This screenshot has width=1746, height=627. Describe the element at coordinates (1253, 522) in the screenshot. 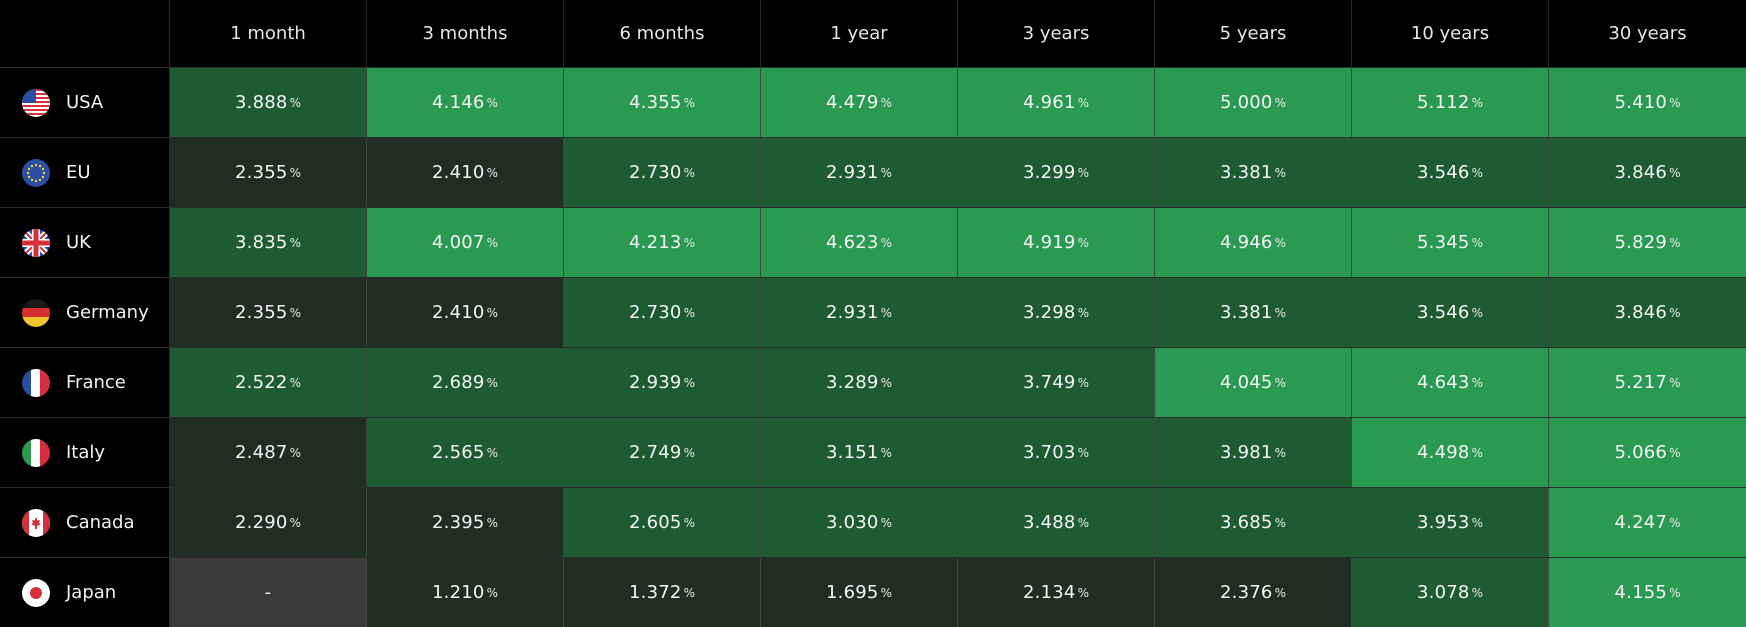

I see `yield-cell-5-years: 3.685%` at that location.